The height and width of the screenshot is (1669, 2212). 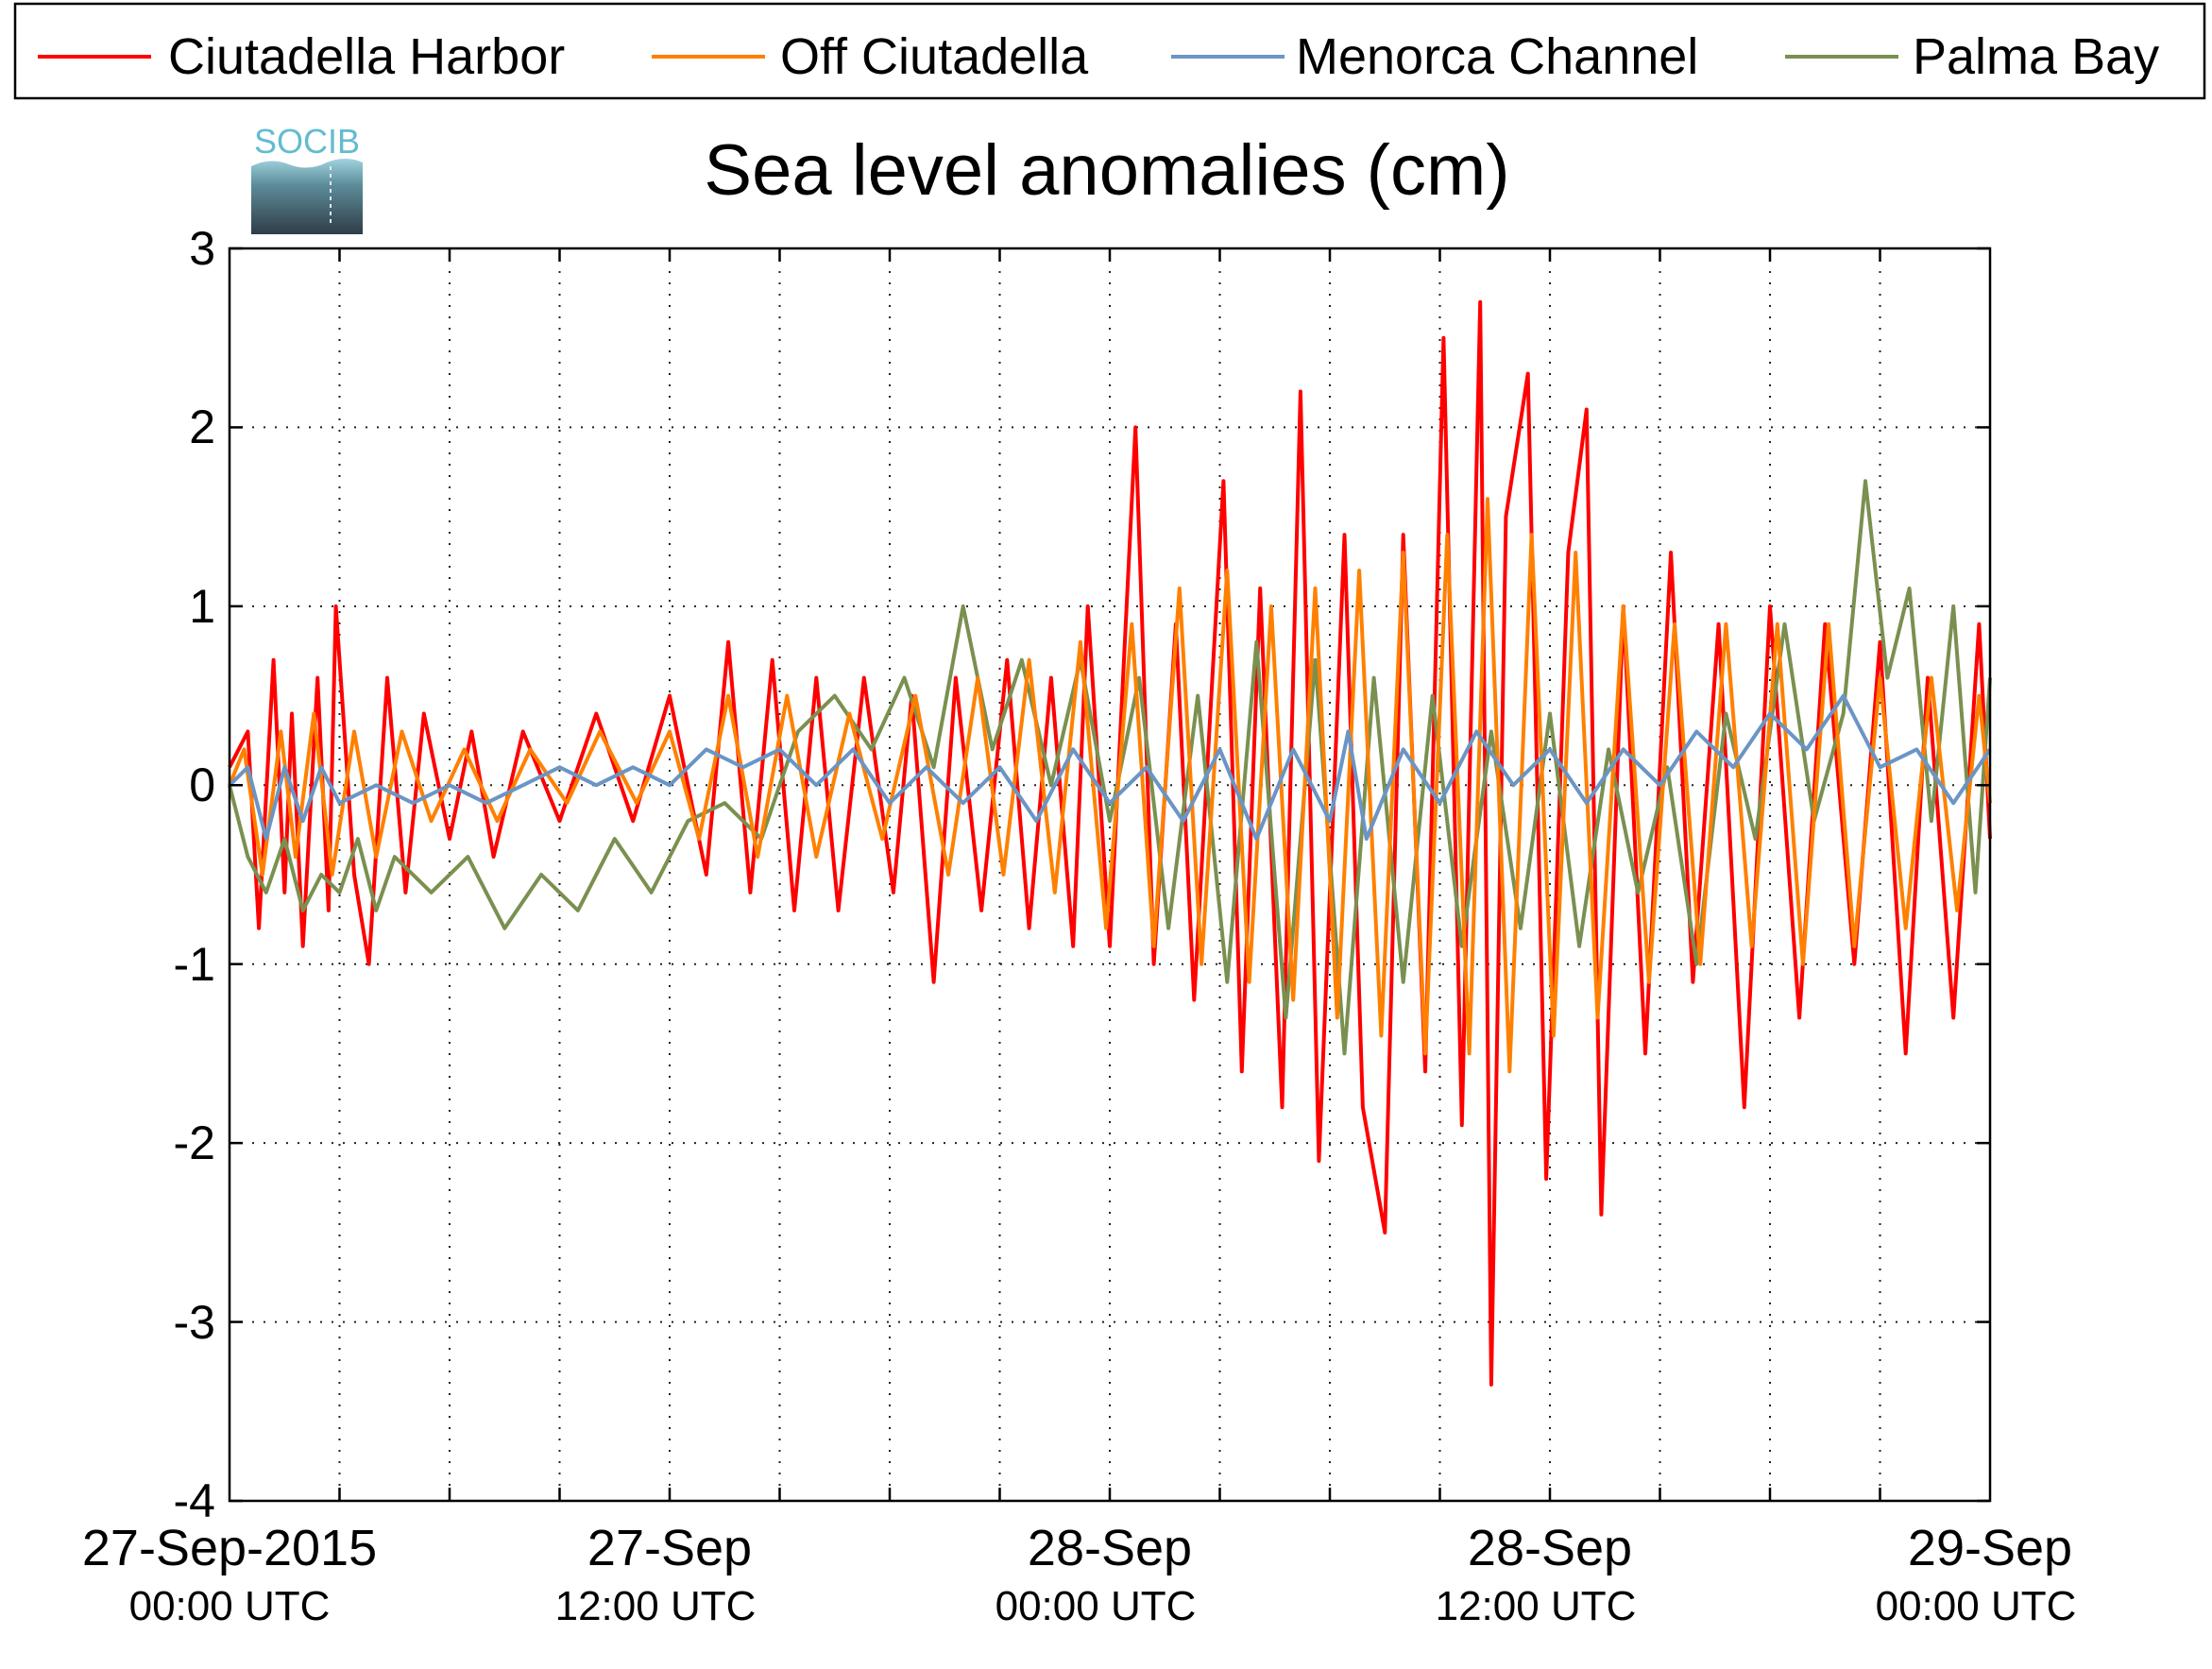 I want to click on socib-logo: SOCIB, so click(x=307, y=178).